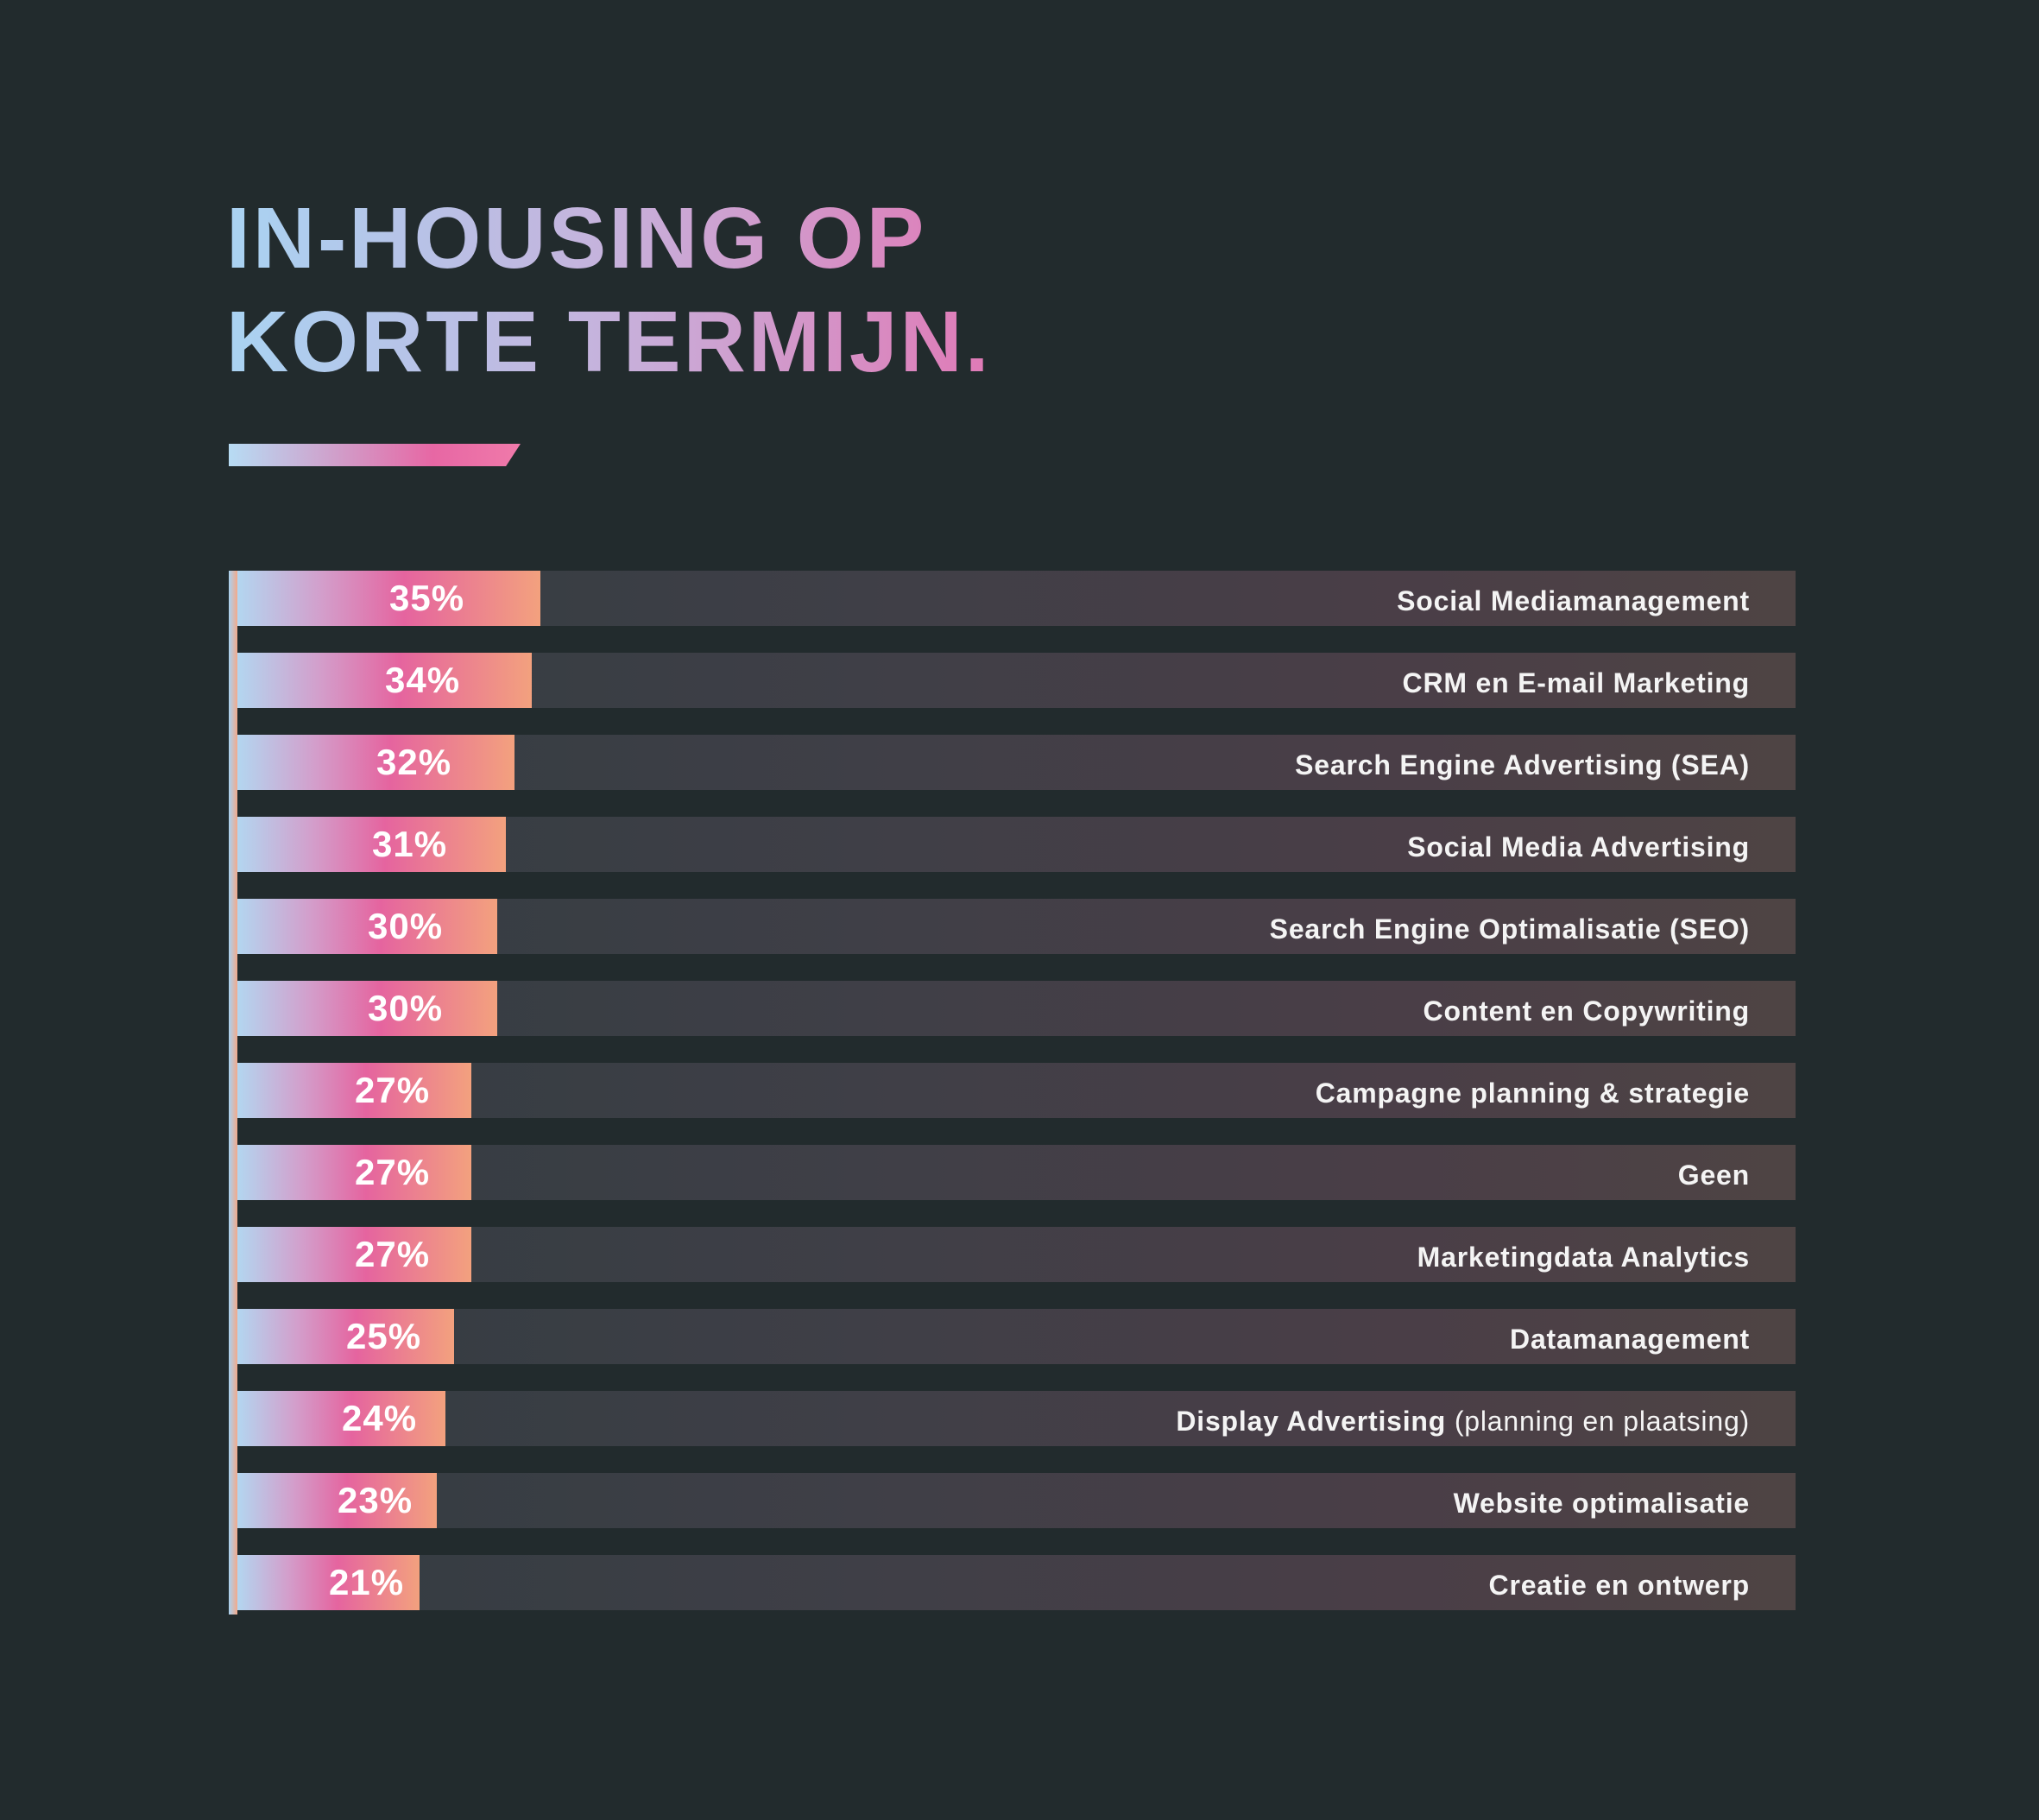 This screenshot has height=1820, width=2039. Describe the element at coordinates (1584, 1258) in the screenshot. I see `category-name: Marketingdata Analytics` at that location.